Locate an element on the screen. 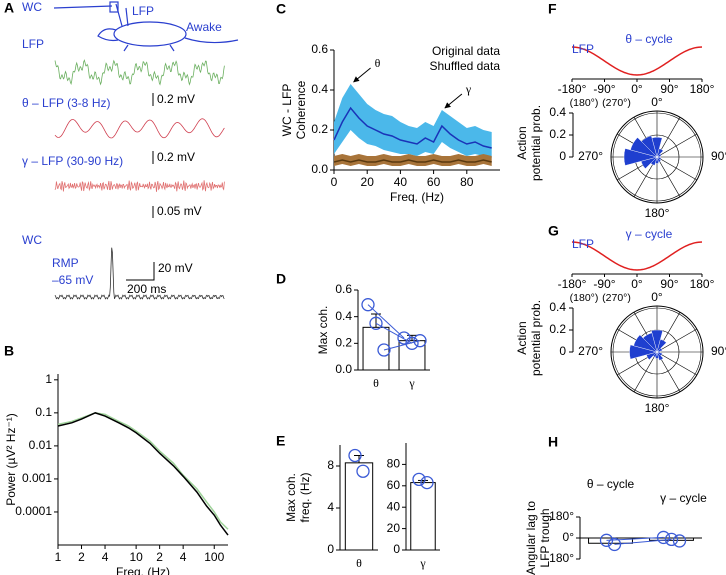 This screenshot has width=726, height=575. x-tick-label: 60 is located at coordinates (434, 182).